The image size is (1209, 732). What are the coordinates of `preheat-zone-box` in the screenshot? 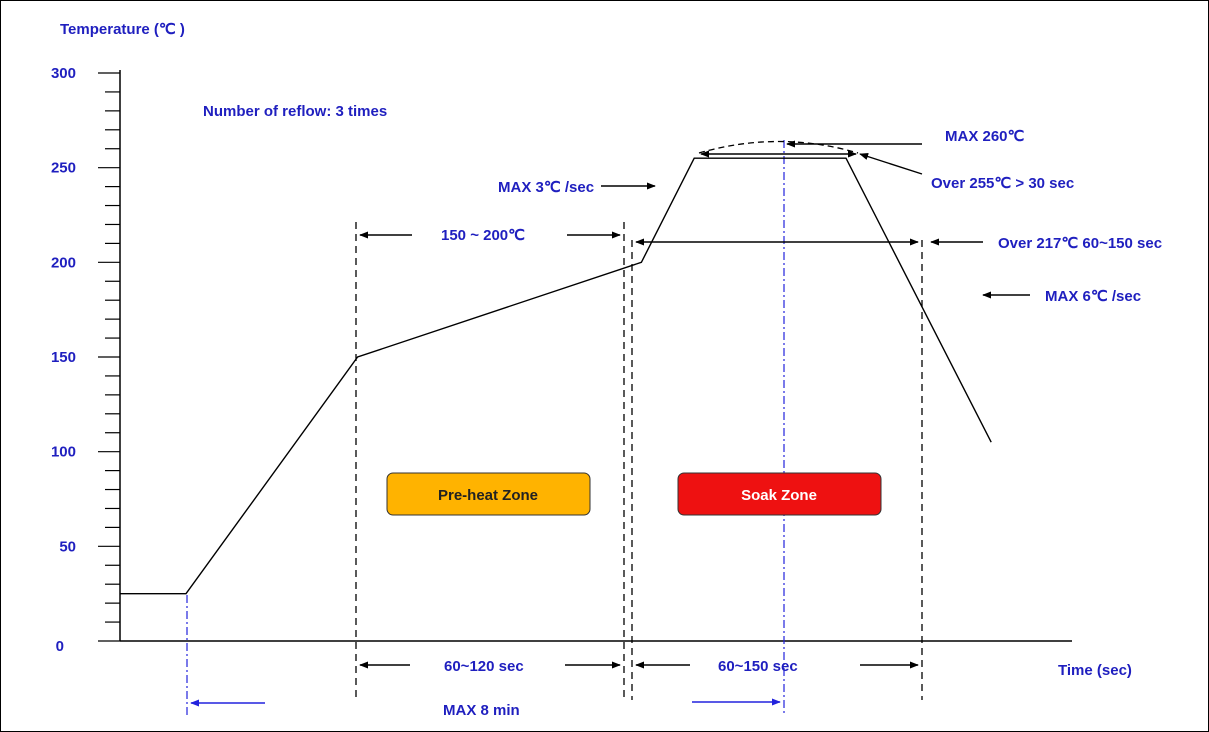 It's located at (488, 494).